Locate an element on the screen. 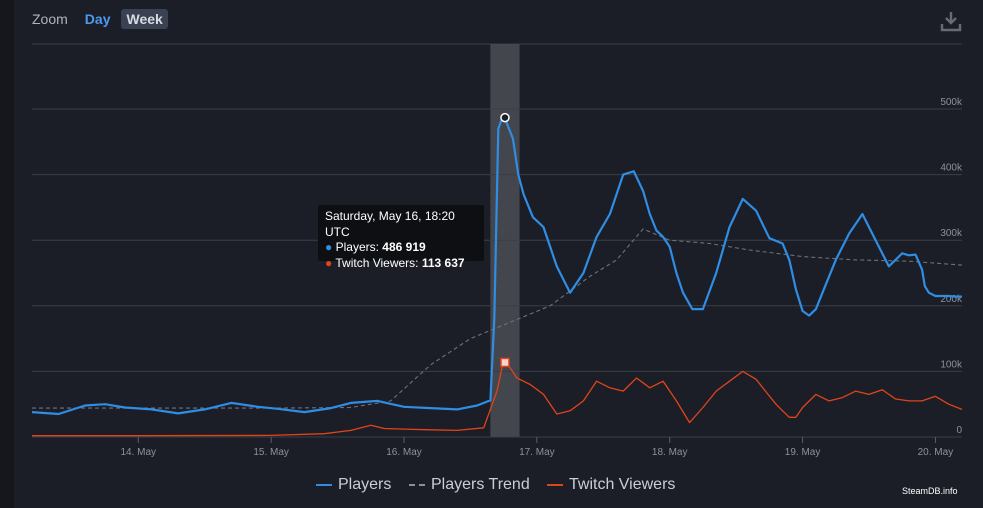  zoom-label: Zoom is located at coordinates (50, 19).